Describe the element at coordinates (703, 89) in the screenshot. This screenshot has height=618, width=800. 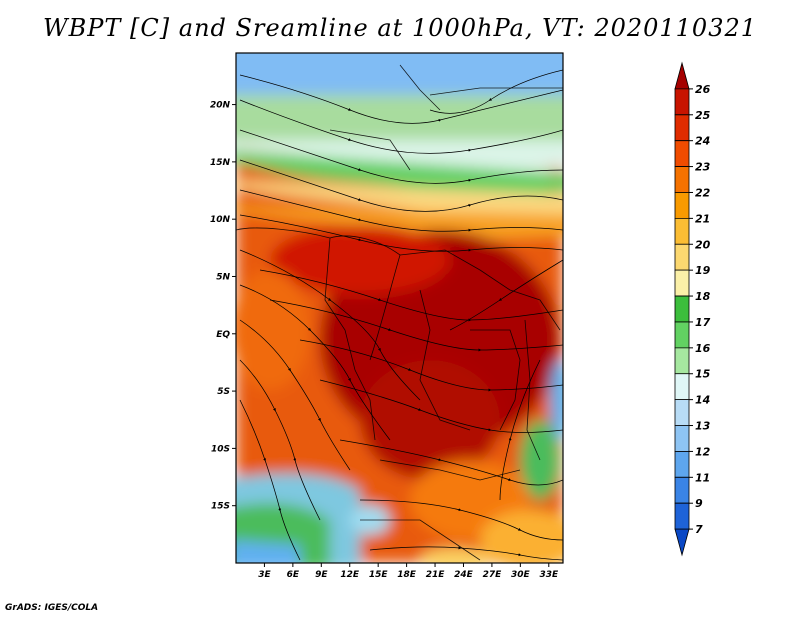
I see `colorbar-label: 26` at that location.